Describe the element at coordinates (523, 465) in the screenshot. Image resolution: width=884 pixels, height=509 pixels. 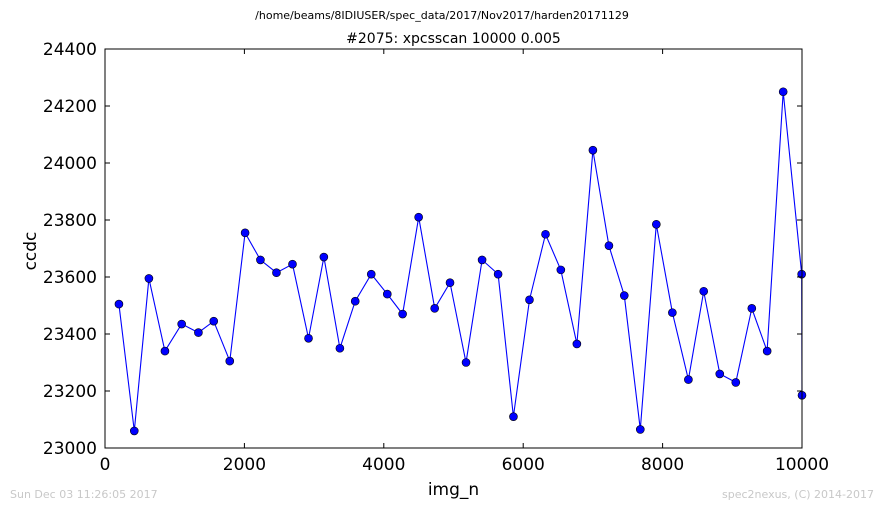
I see `x-tick-label: 6000` at that location.